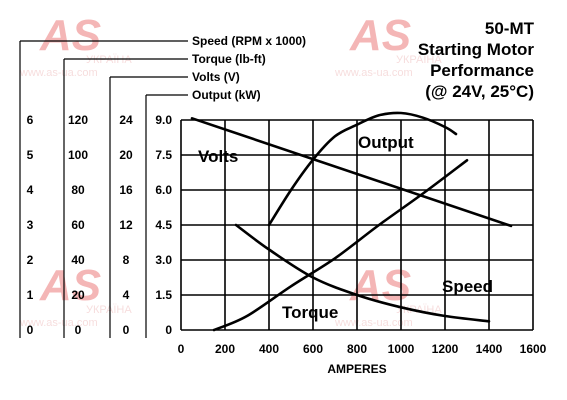  Describe the element at coordinates (216, 77) in the screenshot. I see `axis-legend-2: Volts (V)` at that location.